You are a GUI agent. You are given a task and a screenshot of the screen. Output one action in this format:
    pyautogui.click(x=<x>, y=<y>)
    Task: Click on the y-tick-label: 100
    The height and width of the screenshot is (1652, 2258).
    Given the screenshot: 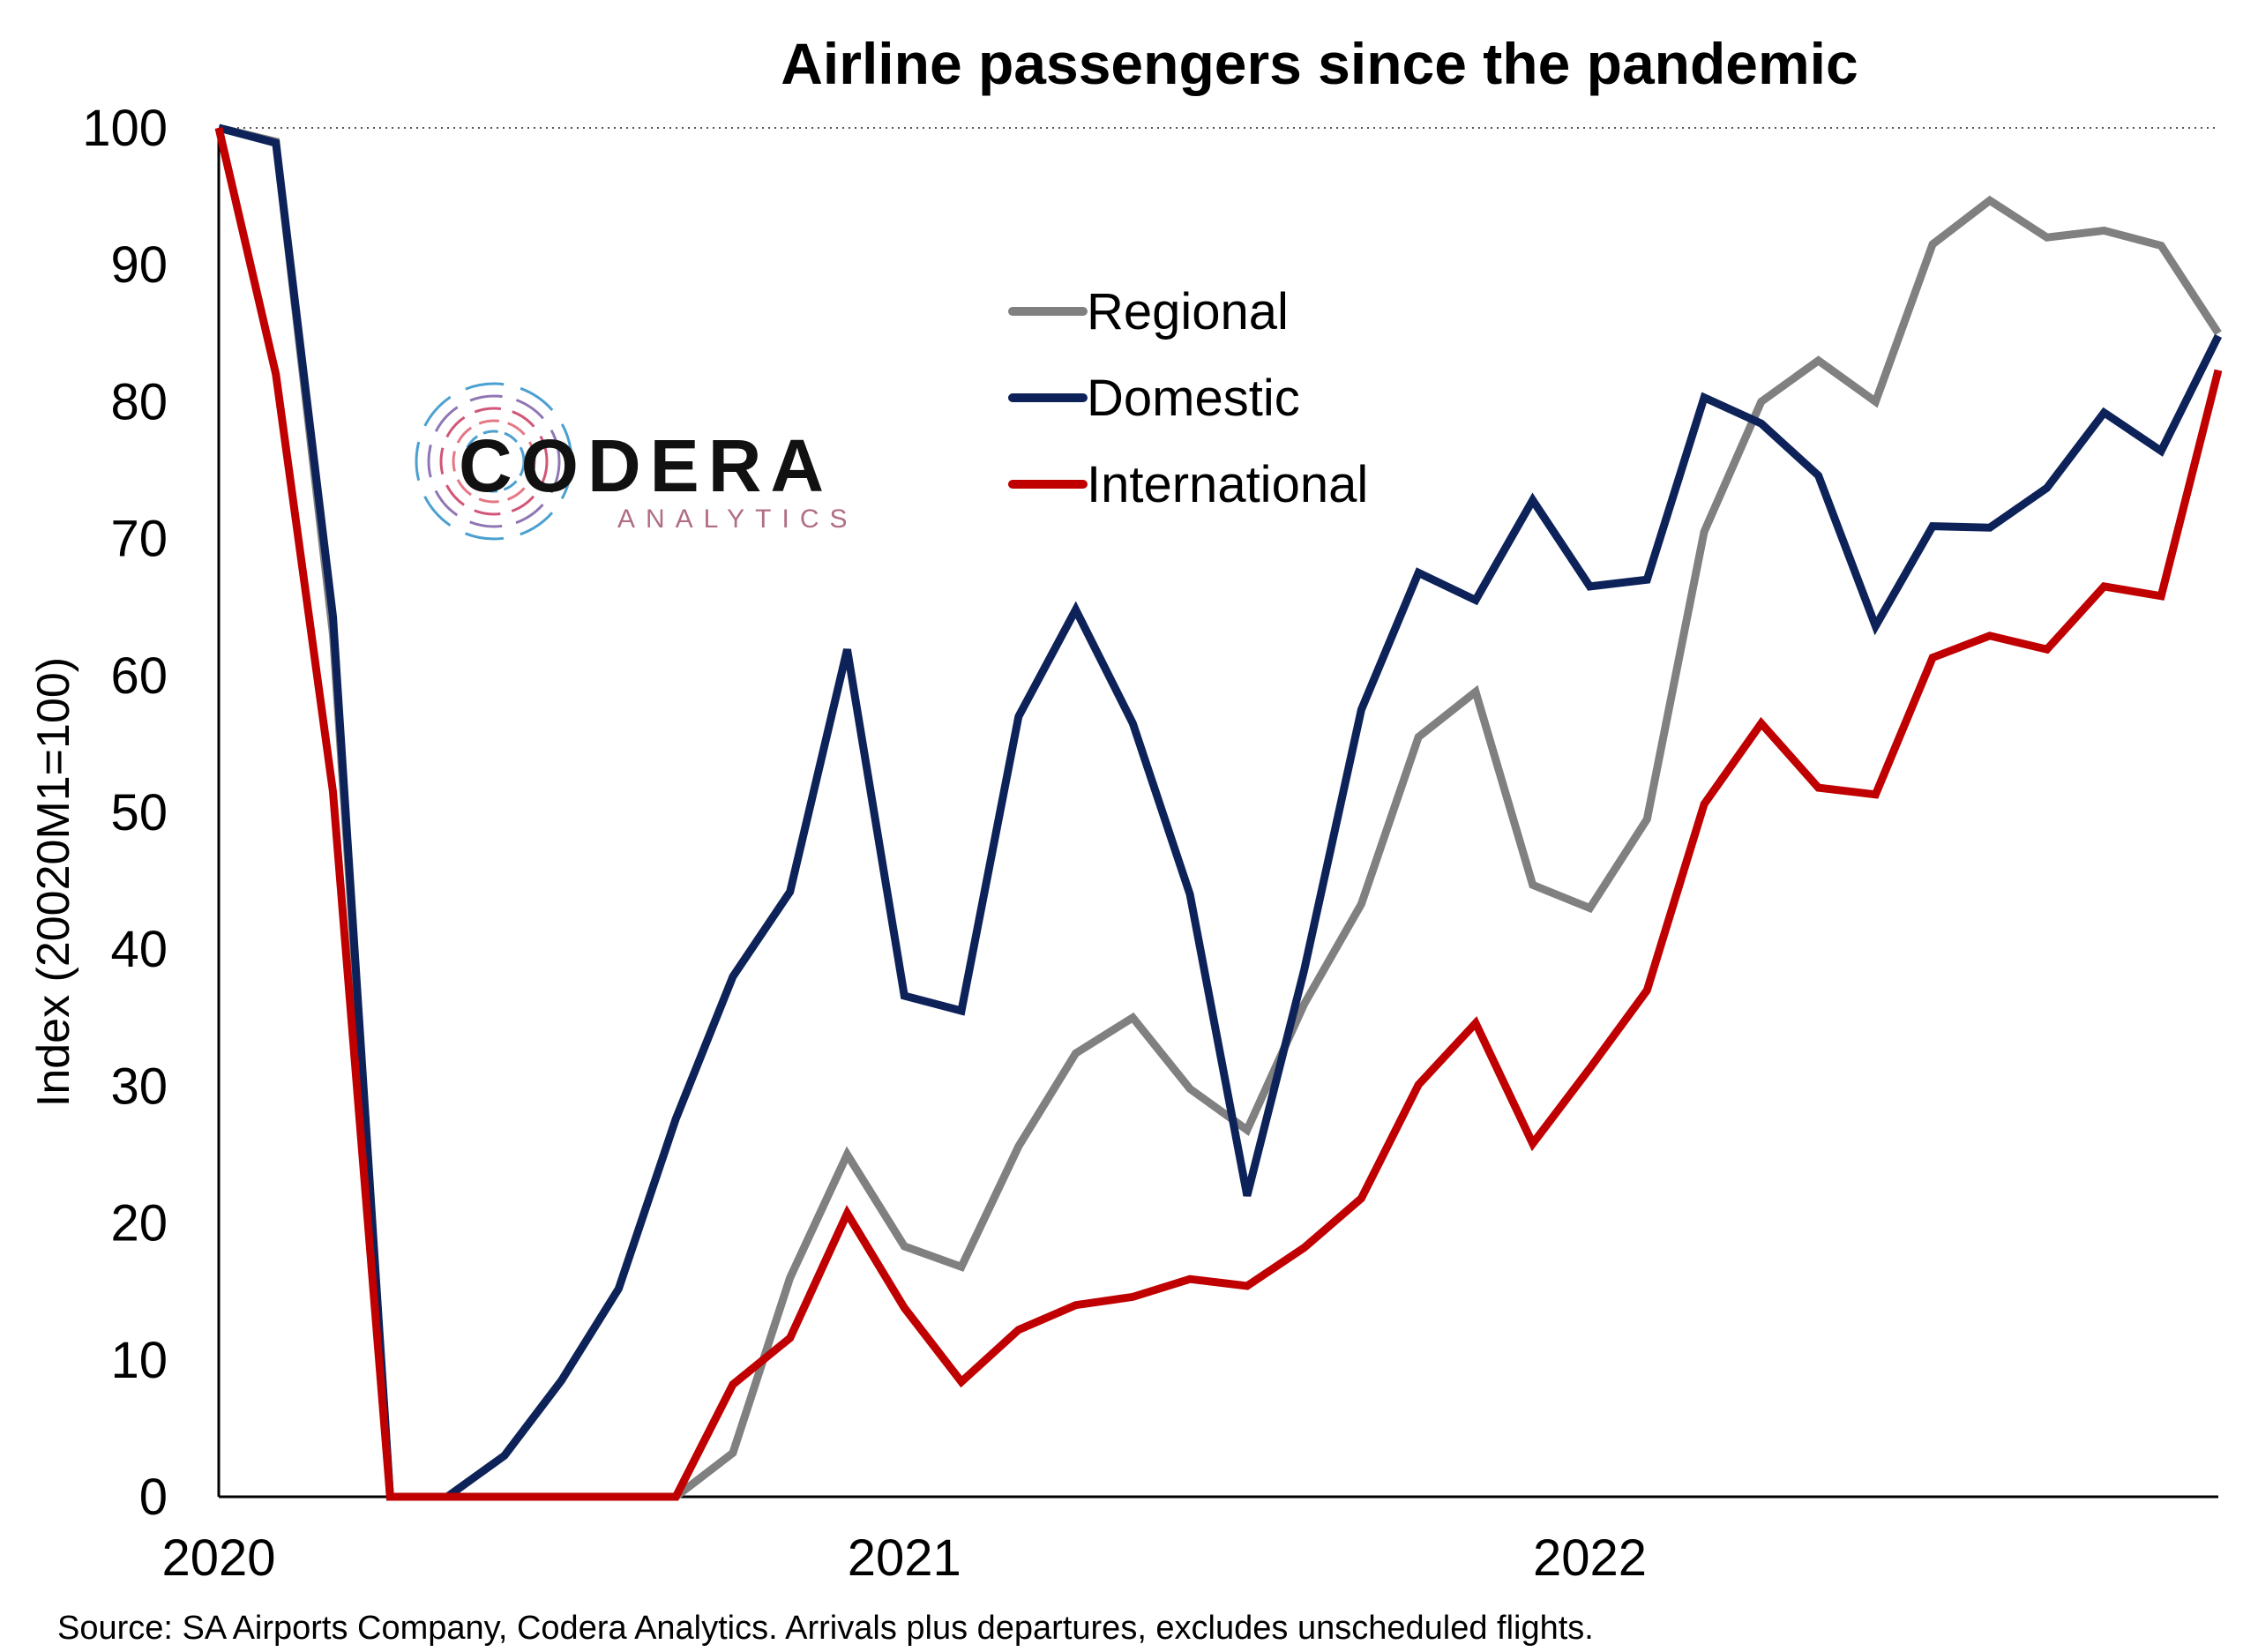 What is the action you would take?
    pyautogui.click(x=125, y=128)
    